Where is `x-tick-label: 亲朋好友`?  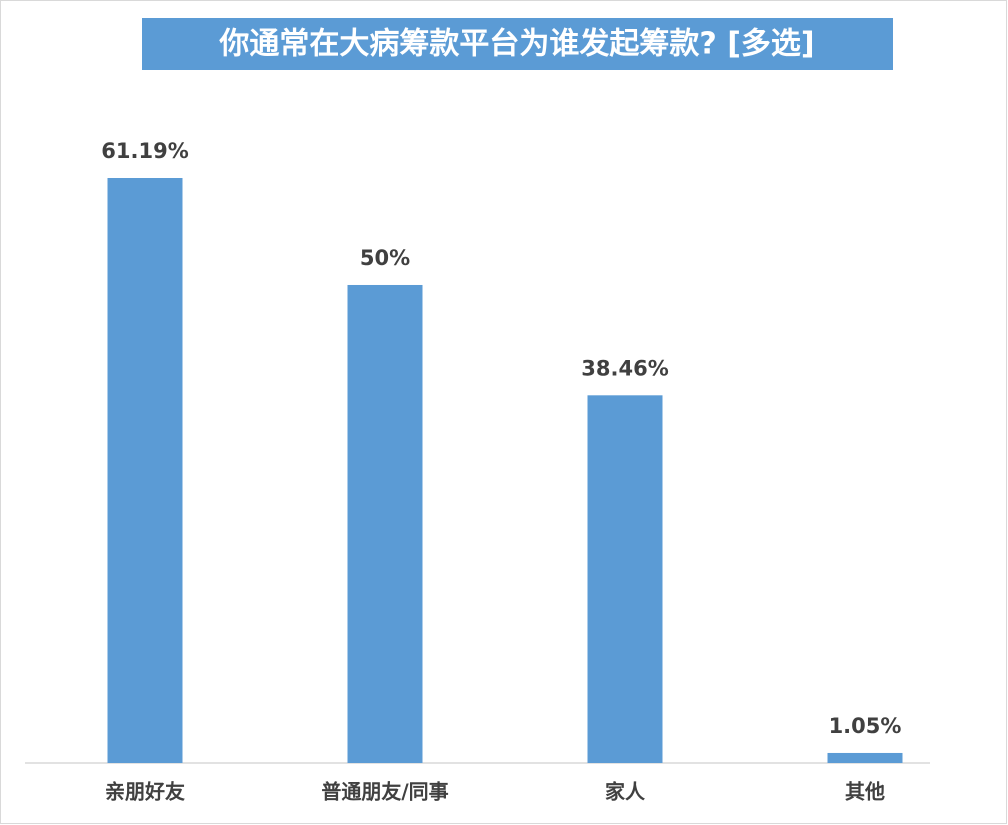
x-tick-label: 亲朋好友 is located at coordinates (145, 792).